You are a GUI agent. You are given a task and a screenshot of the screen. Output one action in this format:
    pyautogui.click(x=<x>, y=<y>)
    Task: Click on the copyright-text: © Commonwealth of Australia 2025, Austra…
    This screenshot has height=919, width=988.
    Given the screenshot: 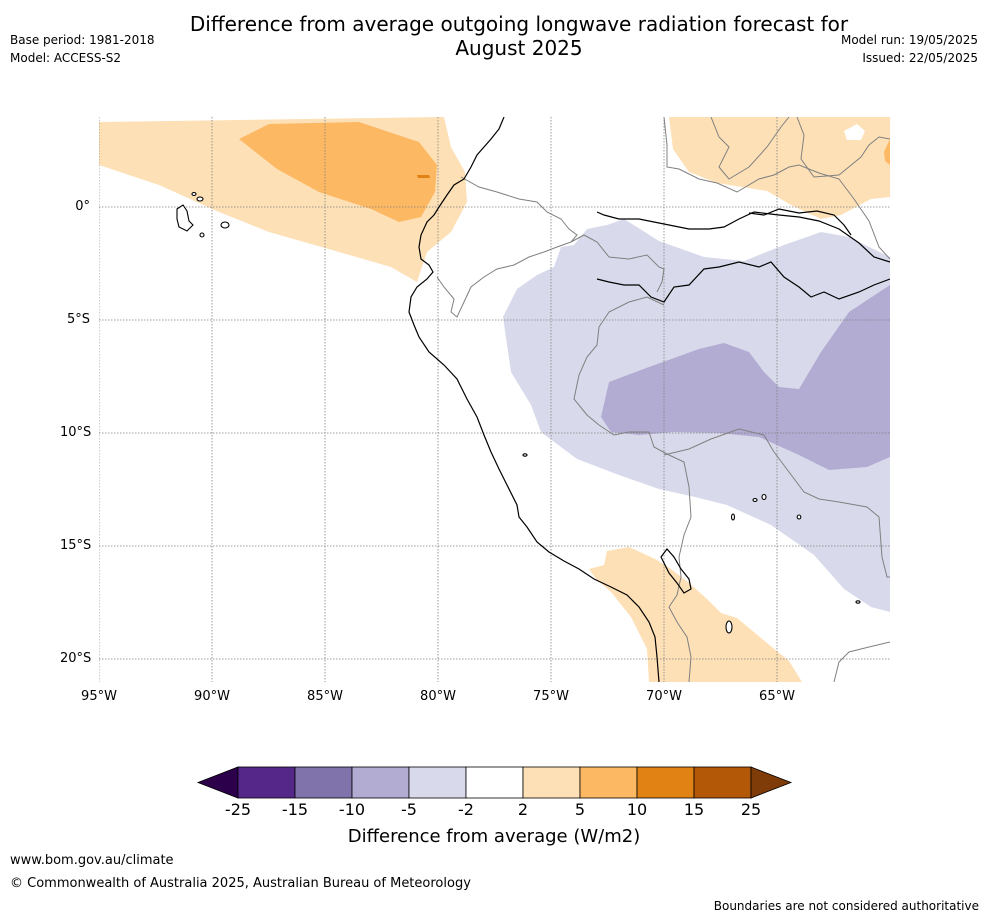 What is the action you would take?
    pyautogui.click(x=240, y=883)
    